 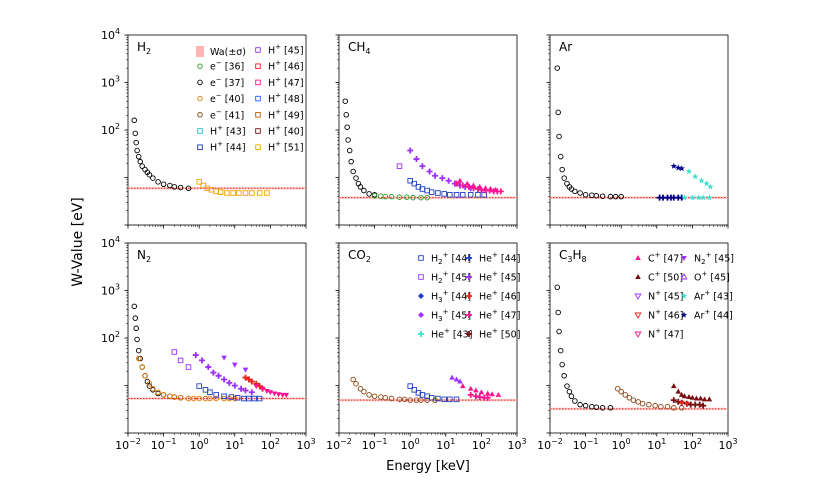 I want to click on panel-title: CO2, so click(x=359, y=256).